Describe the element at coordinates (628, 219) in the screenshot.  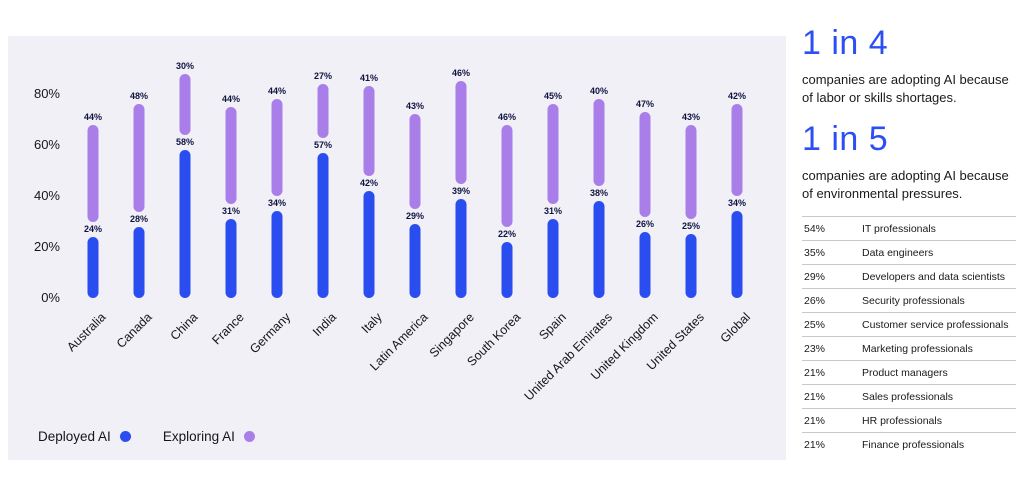
I see `bar-column: 26% 47% United Kingdom` at that location.